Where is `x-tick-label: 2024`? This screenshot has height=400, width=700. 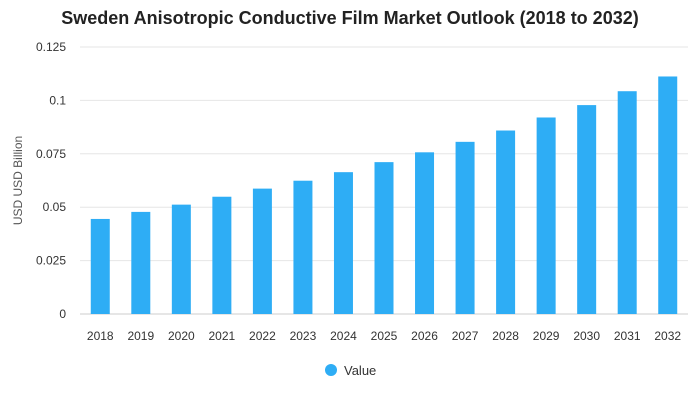
x-tick-label: 2024 is located at coordinates (343, 336).